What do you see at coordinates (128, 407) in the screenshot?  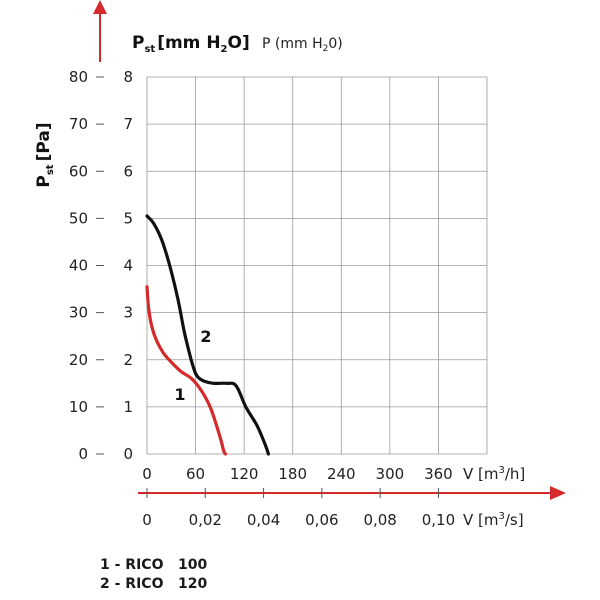 I see `y-tick-label-mm: 1` at bounding box center [128, 407].